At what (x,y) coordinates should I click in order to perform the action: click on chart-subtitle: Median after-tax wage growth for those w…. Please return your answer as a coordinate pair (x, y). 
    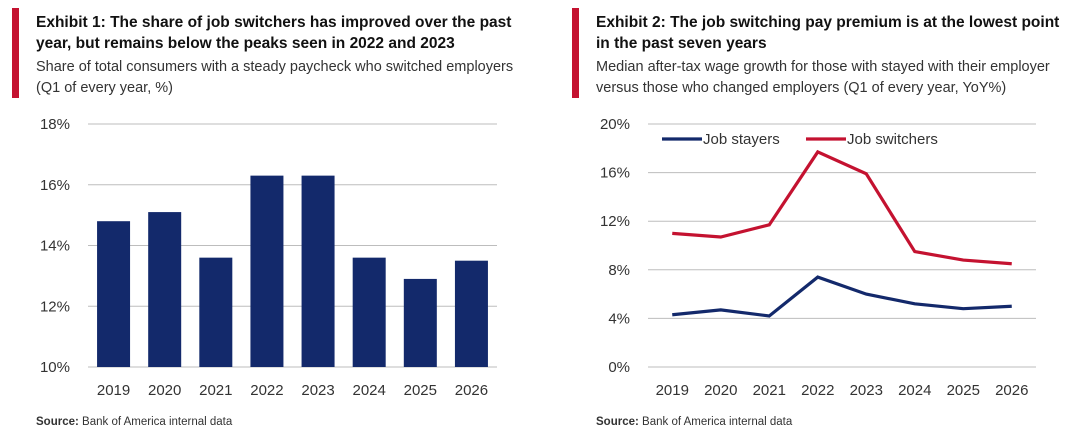
    Looking at the image, I should click on (823, 77).